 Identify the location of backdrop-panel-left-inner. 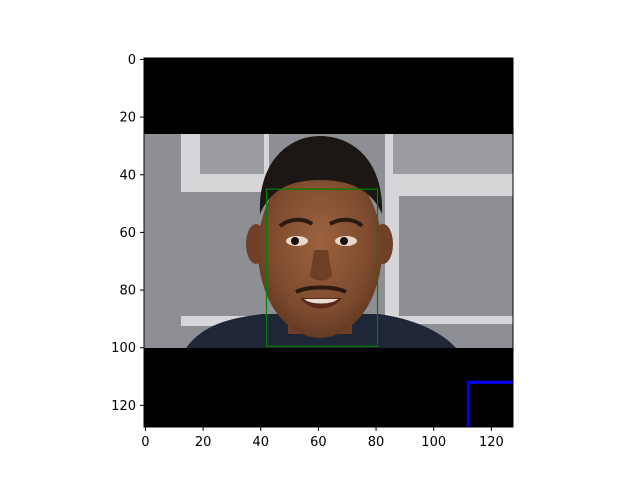
(232, 154).